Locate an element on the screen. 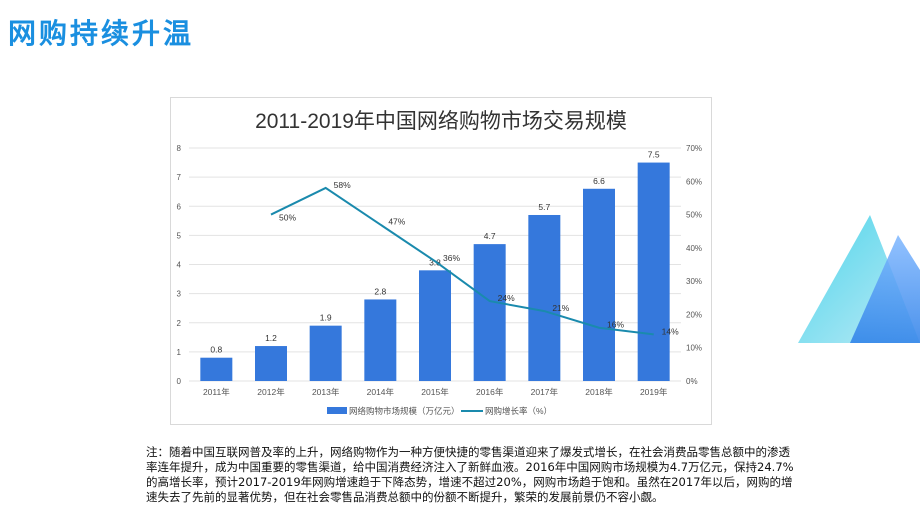 The image size is (920, 518). bar-data-label: 5.7 is located at coordinates (544, 207).